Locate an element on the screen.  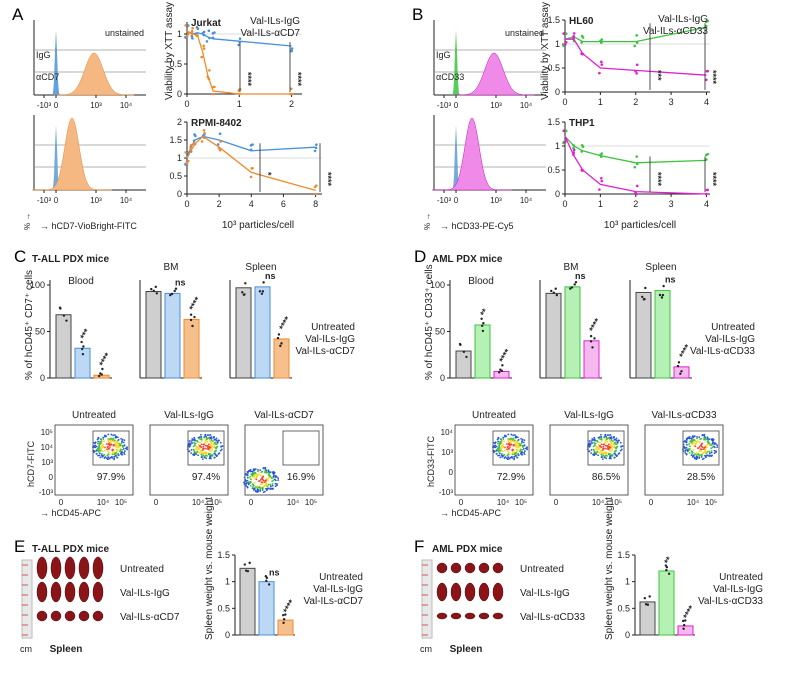
x-tick: -10³ is located at coordinates (444, 105).